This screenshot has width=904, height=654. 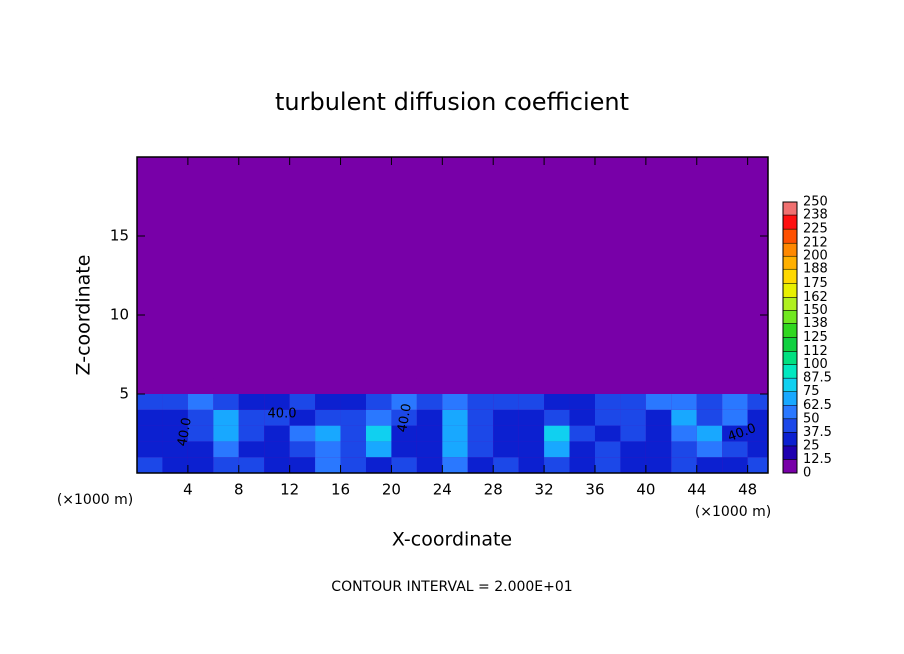 What do you see at coordinates (815, 215) in the screenshot?
I see `colorbar-label: 238` at bounding box center [815, 215].